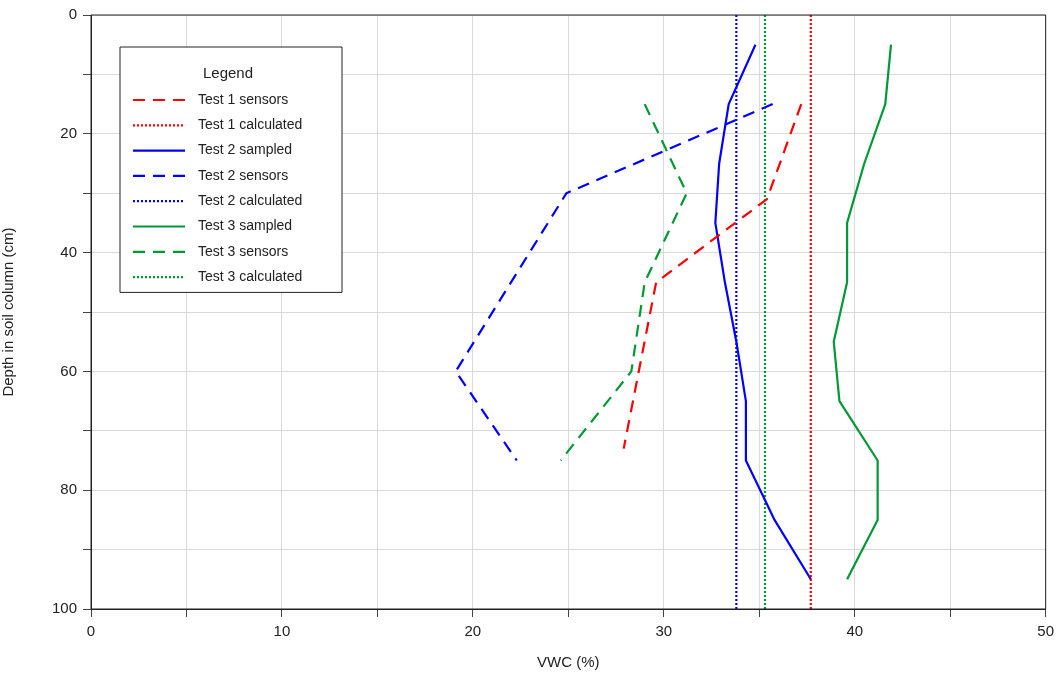 The image size is (1060, 676). What do you see at coordinates (568, 662) in the screenshot?
I see `x-axis-title: VWC (%)` at bounding box center [568, 662].